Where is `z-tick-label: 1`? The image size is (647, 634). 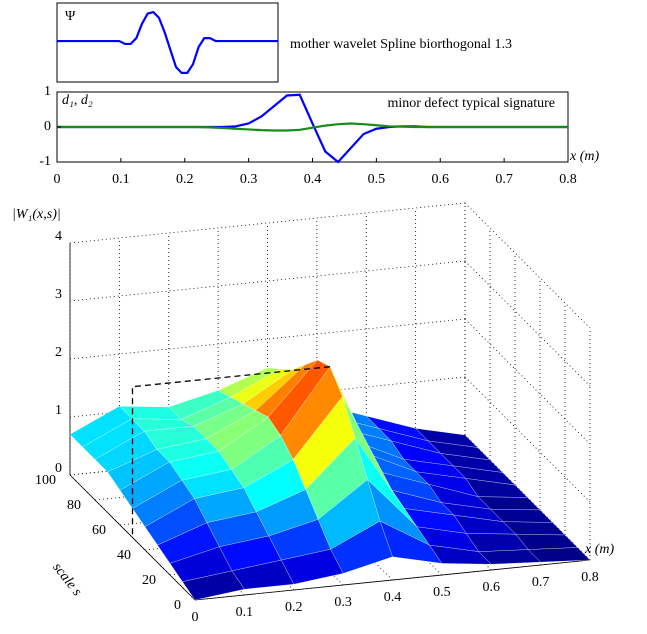 z-tick-label: 1 is located at coordinates (58, 410).